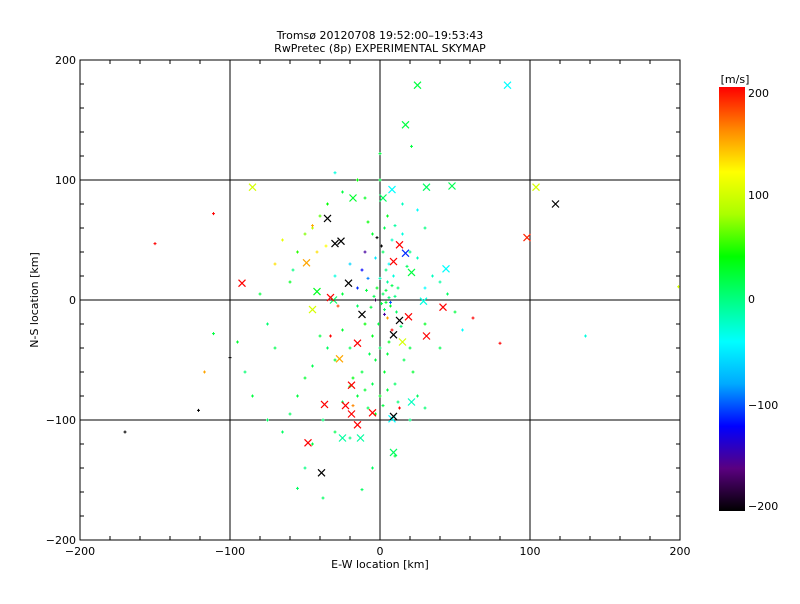 The height and width of the screenshot is (604, 800). Describe the element at coordinates (735, 79) in the screenshot. I see `colorbar-label: [m/s]` at that location.